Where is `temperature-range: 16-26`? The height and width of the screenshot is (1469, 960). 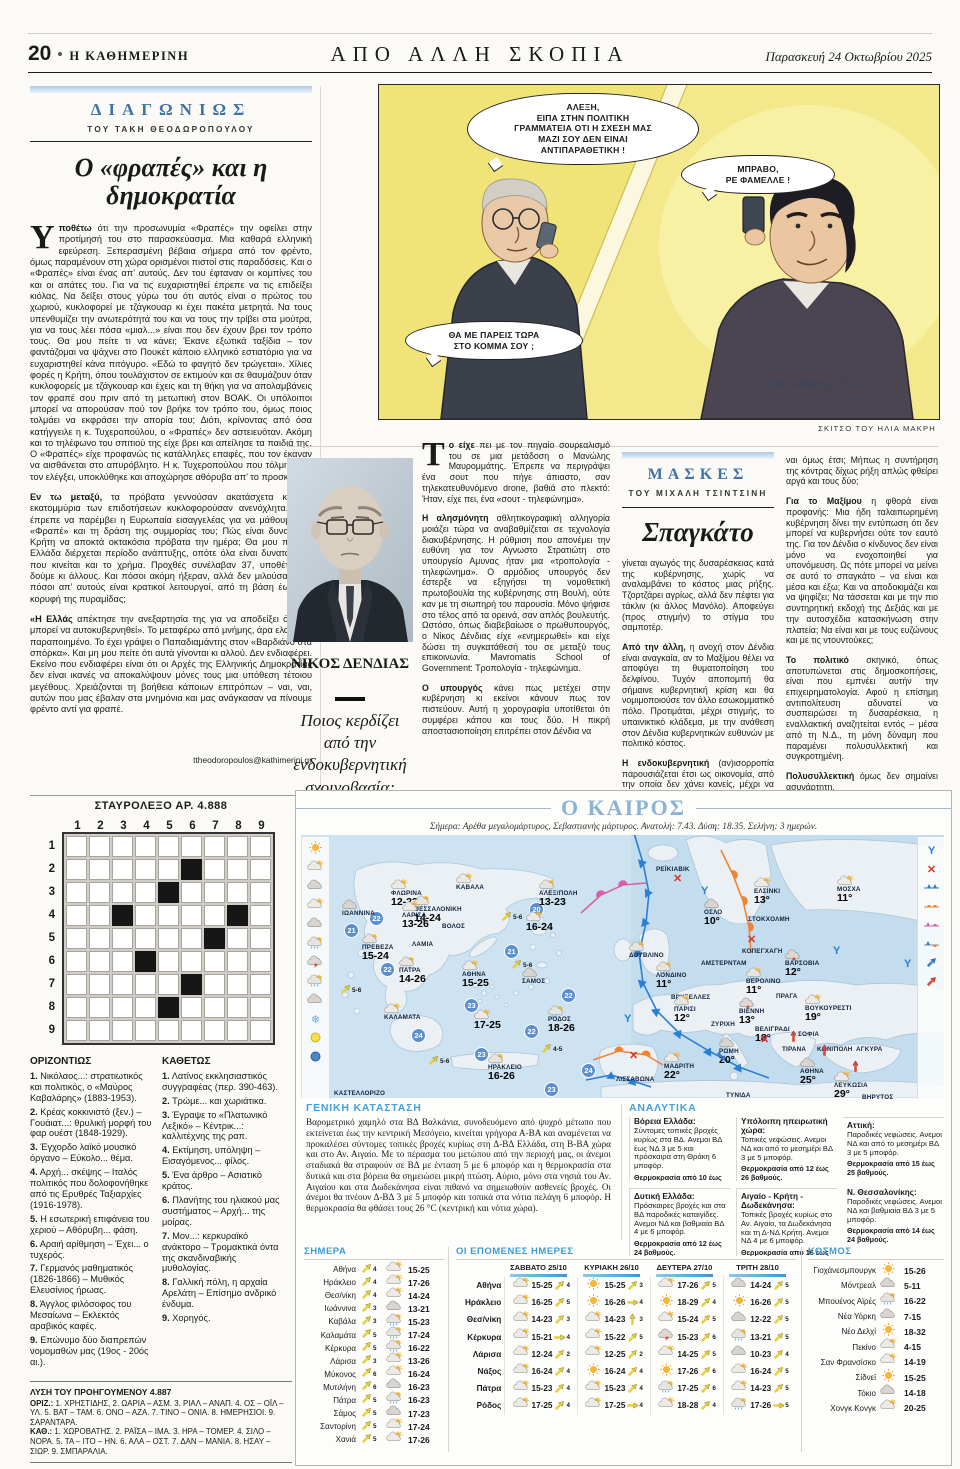 temperature-range: 16-26 is located at coordinates (761, 1303).